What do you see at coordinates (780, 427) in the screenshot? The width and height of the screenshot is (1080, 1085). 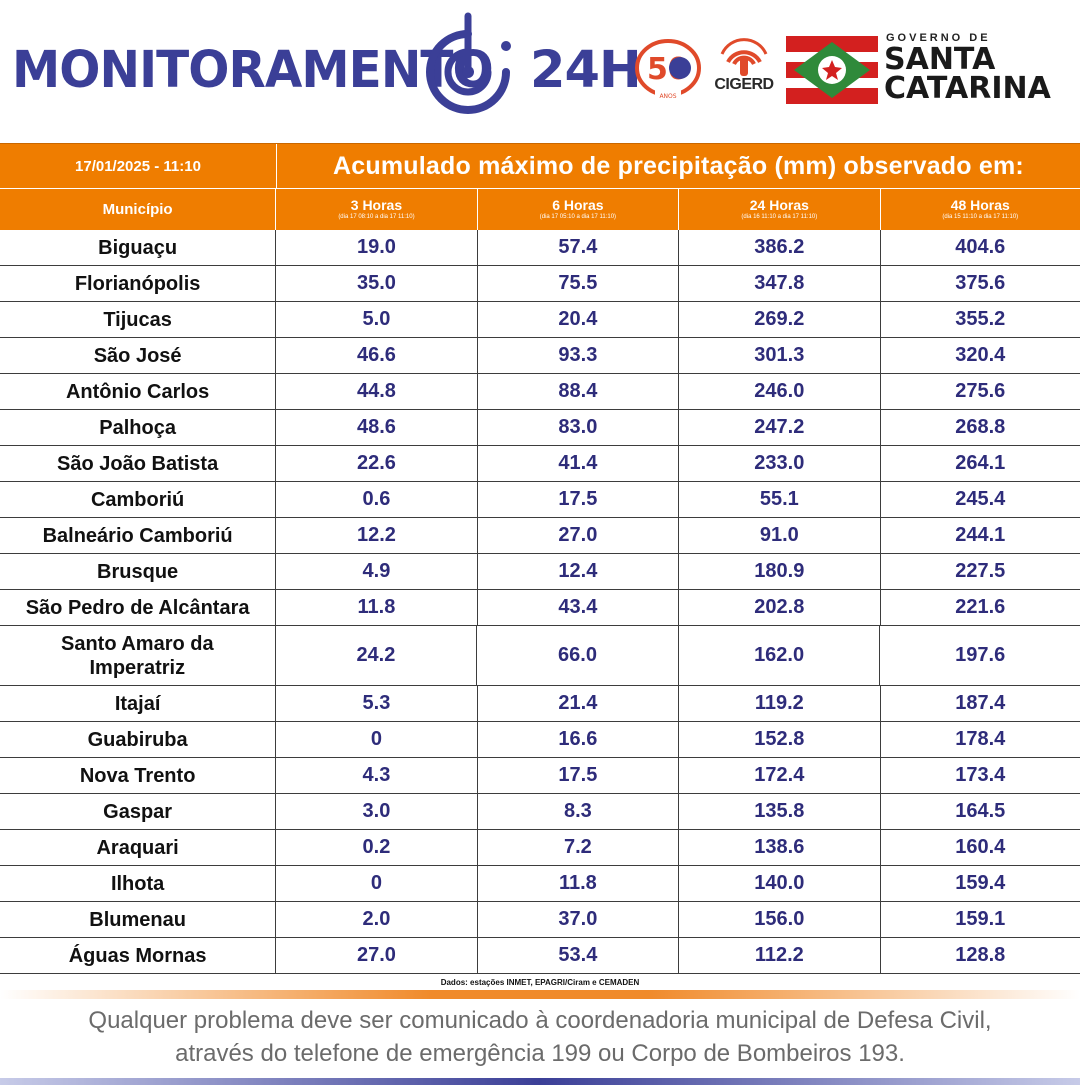 I see `value-24h: 247.2` at bounding box center [780, 427].